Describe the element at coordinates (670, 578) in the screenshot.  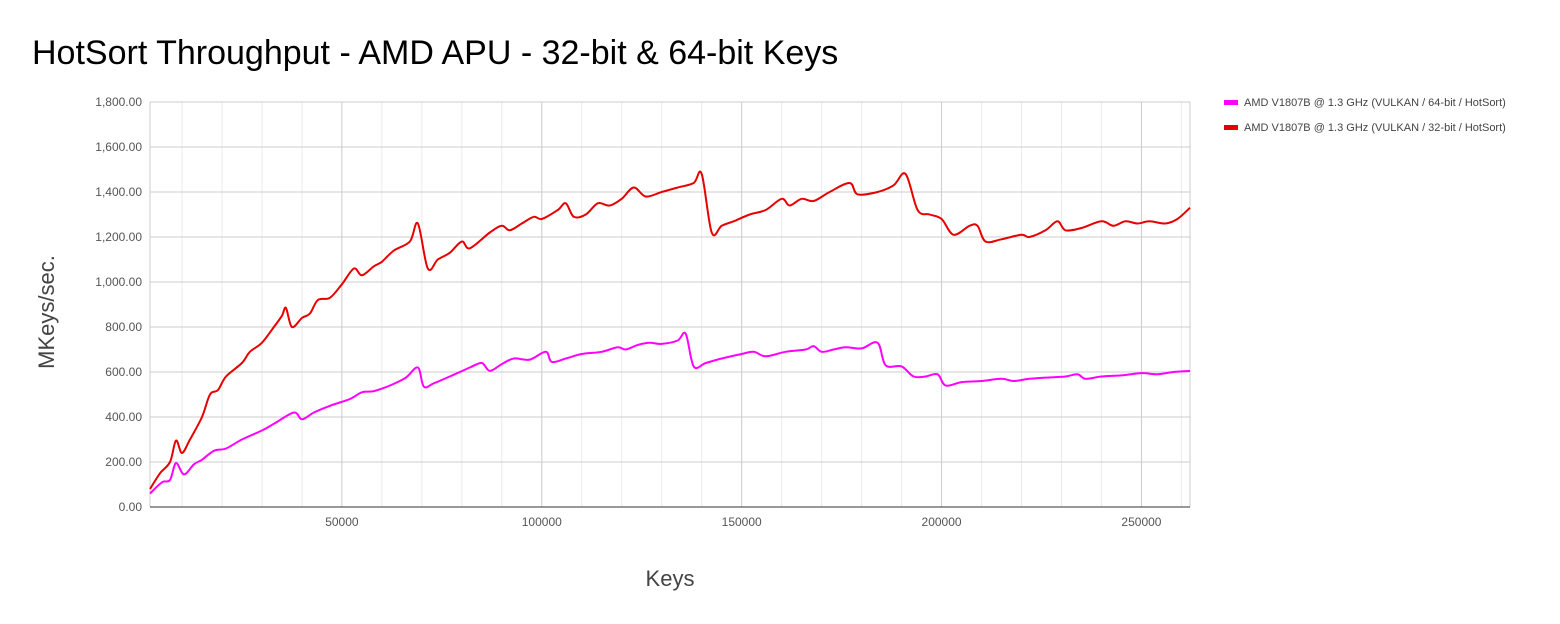
I see `x-axis-title: Keys` at that location.